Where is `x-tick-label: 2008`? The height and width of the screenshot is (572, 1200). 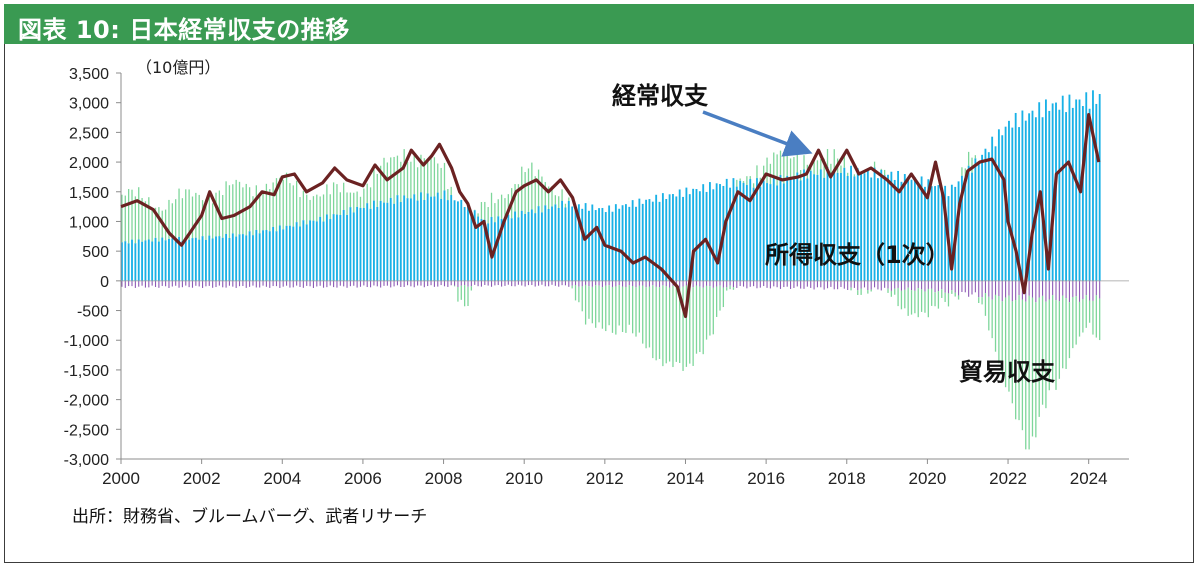
x-tick-label: 2008 is located at coordinates (444, 478).